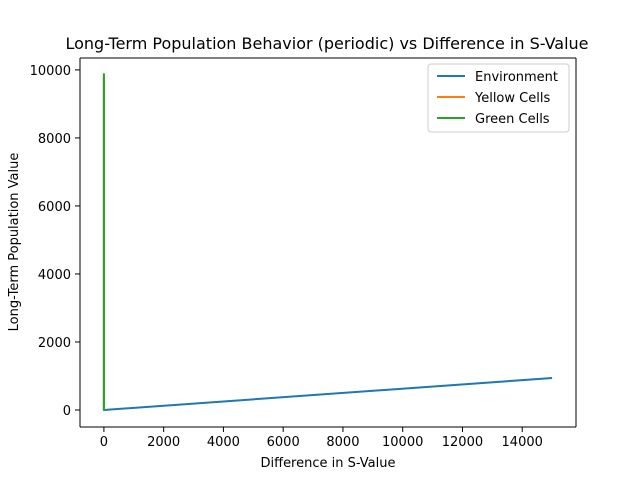  I want to click on legend-box, so click(498, 98).